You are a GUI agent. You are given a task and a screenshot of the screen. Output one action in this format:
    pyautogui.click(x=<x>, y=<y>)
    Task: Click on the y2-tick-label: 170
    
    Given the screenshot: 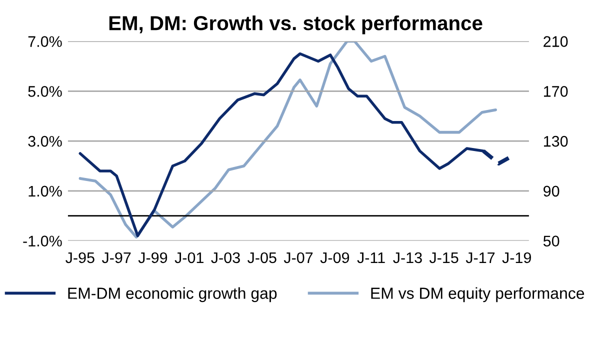 What is the action you would take?
    pyautogui.click(x=556, y=91)
    